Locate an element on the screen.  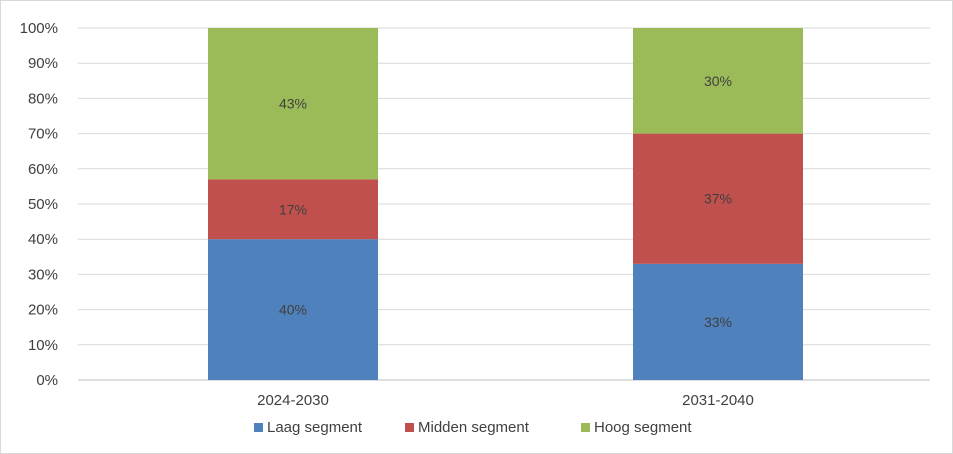
x-category-label: 2024-2030 is located at coordinates (293, 400).